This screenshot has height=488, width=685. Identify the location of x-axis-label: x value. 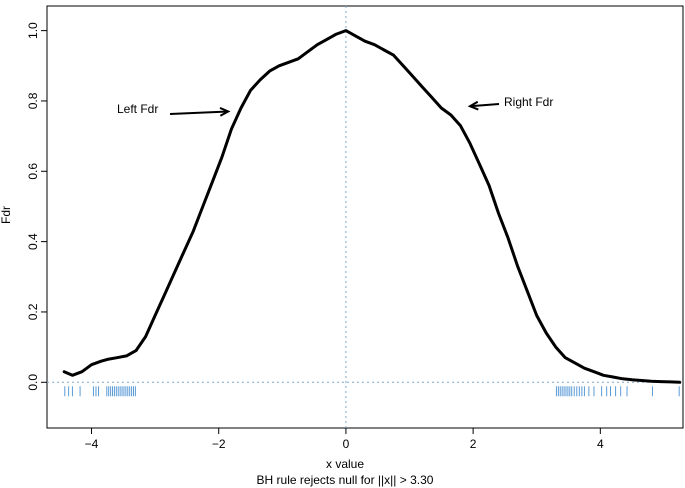
(345, 464).